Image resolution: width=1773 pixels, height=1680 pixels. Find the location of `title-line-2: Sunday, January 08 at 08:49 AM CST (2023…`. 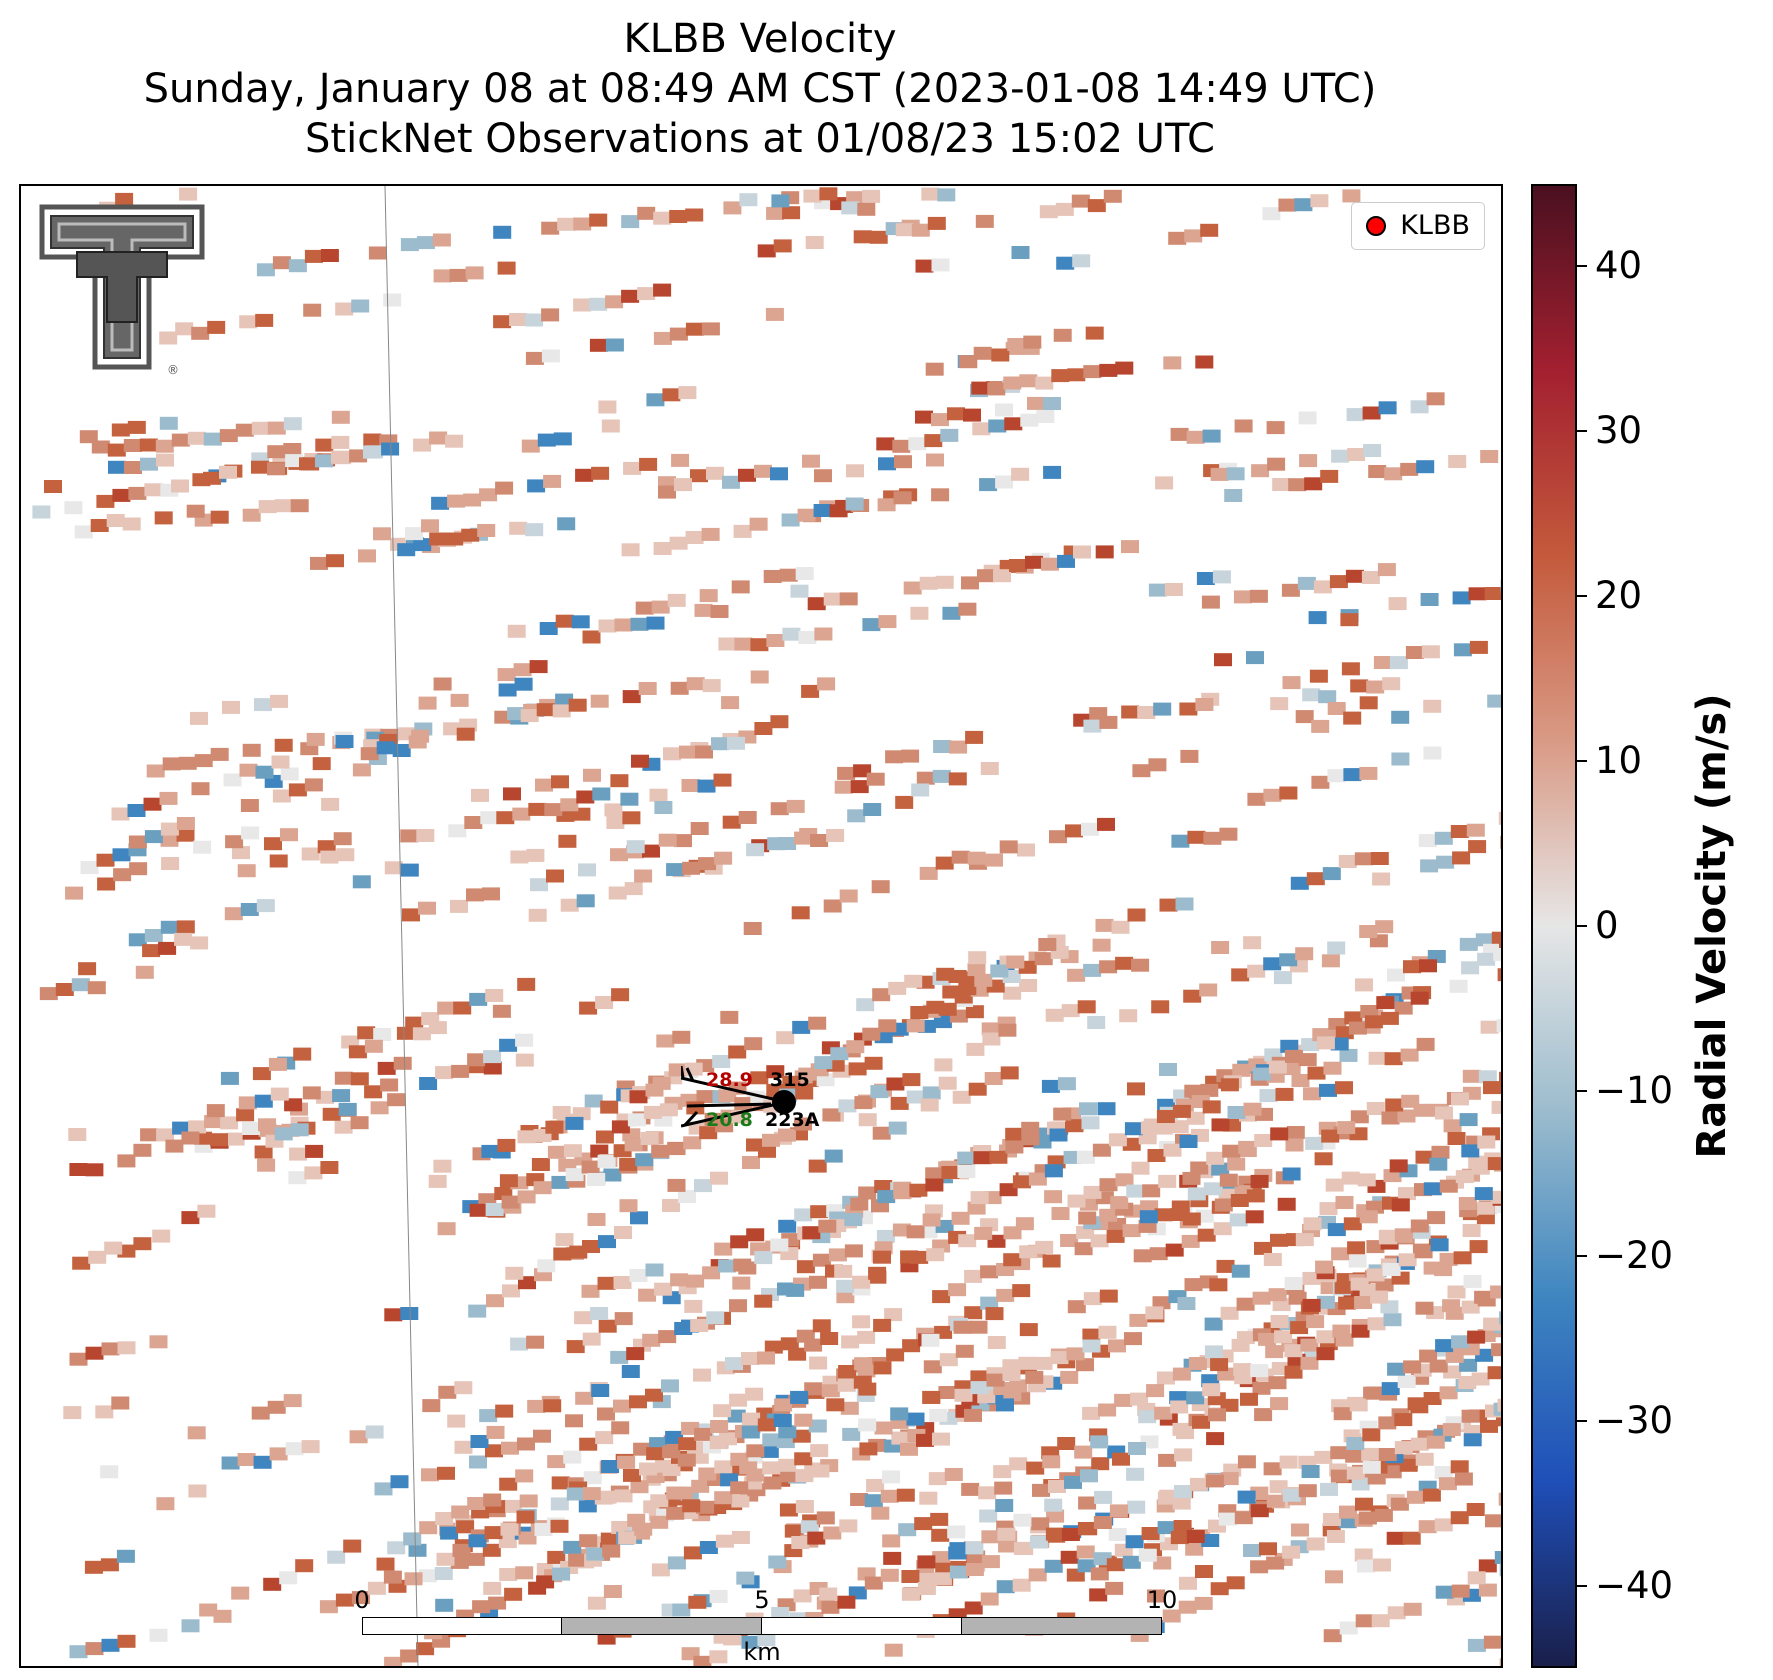

title-line-2: Sunday, January 08 at 08:49 AM CST (2023… is located at coordinates (760, 89).